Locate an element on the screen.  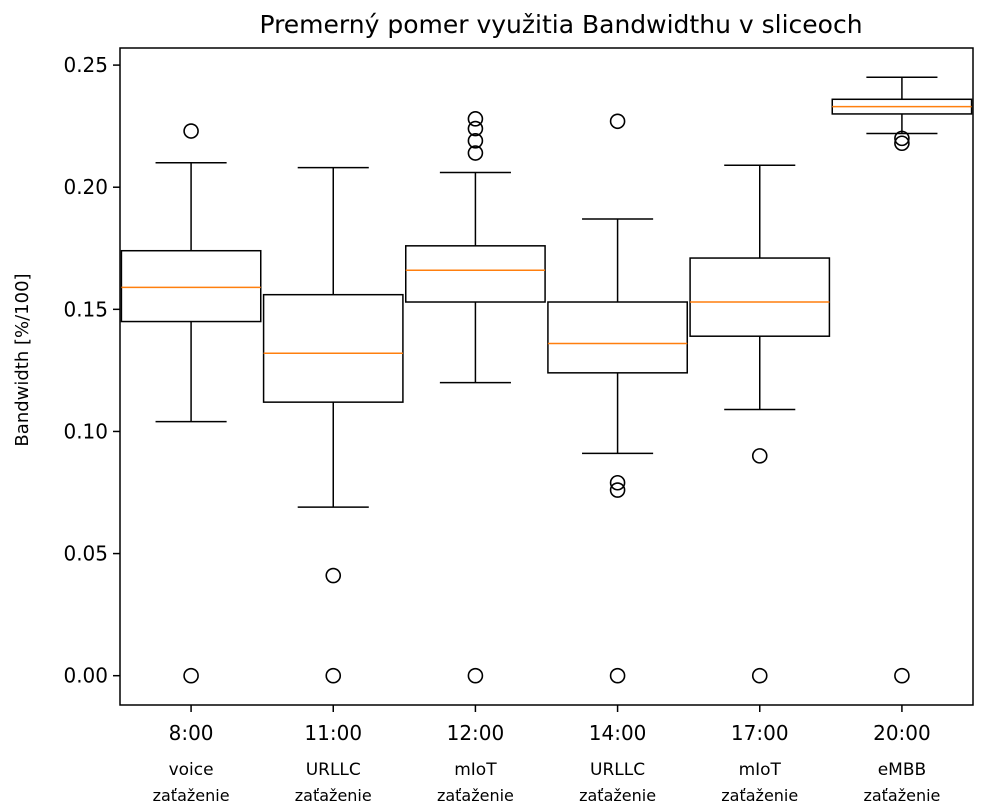
x-tick-slice: eMBB is located at coordinates (902, 770).